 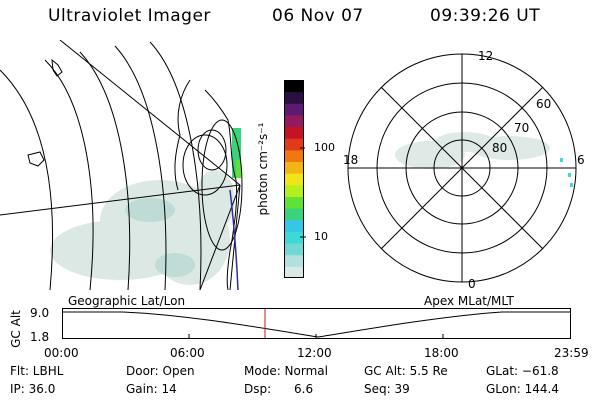 What do you see at coordinates (521, 128) in the screenshot?
I see `lat-label-70: 70` at bounding box center [521, 128].